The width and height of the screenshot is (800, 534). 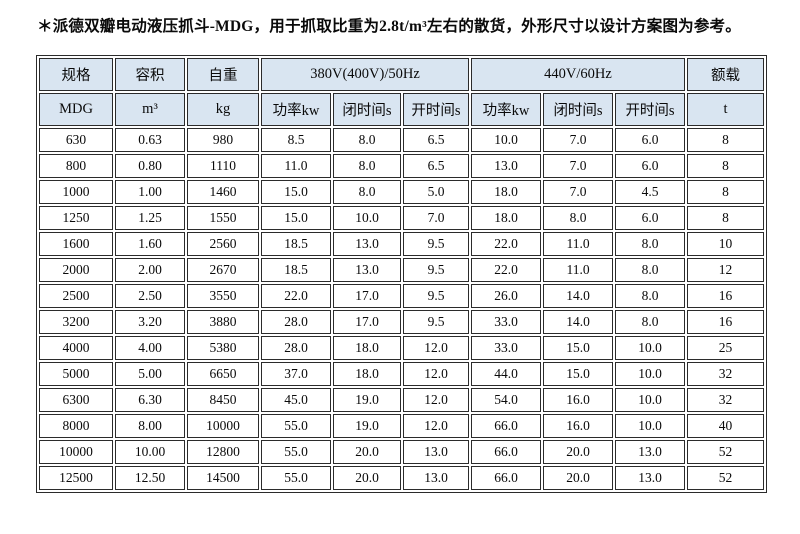 What do you see at coordinates (76, 296) in the screenshot?
I see `table-cell: 2500` at bounding box center [76, 296].